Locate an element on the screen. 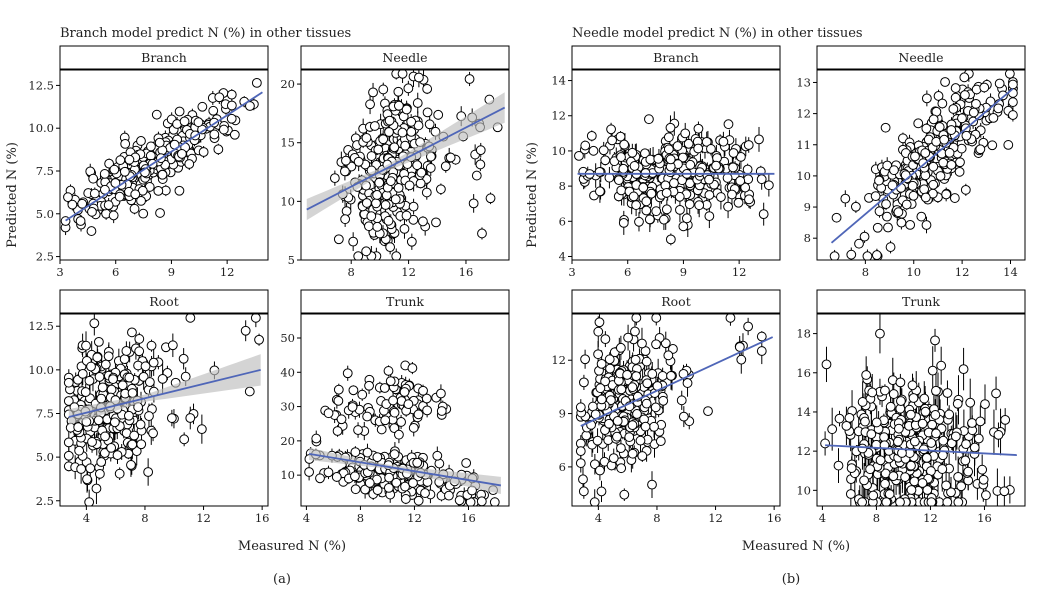  facet-title: Branch is located at coordinates (676, 57).